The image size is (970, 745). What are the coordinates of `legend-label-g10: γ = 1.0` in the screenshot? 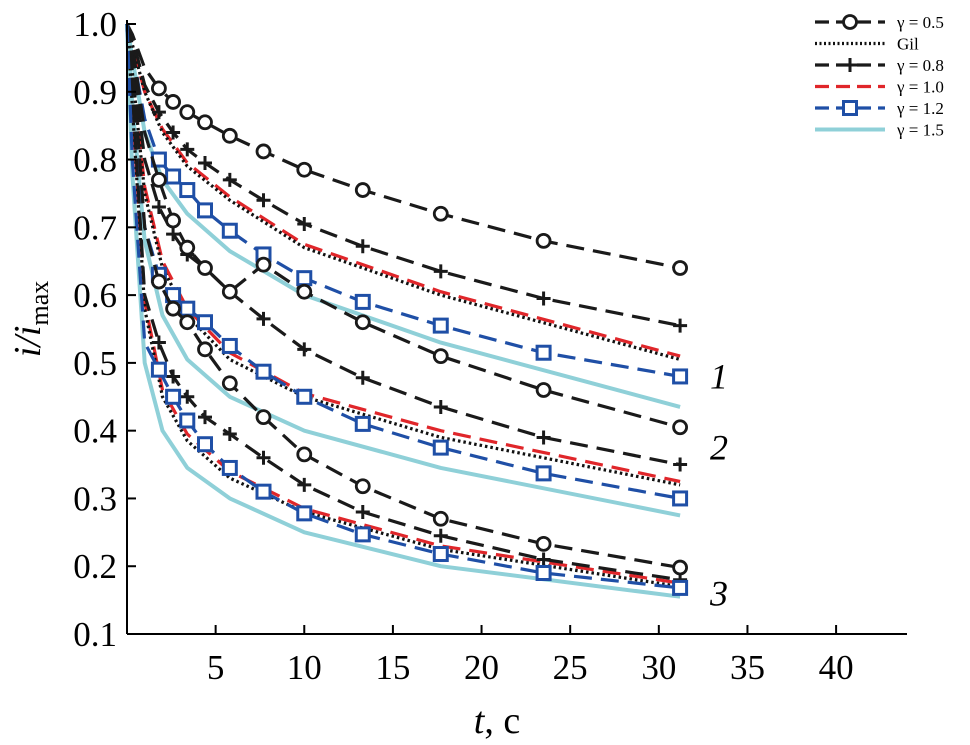 It's located at (920, 87).